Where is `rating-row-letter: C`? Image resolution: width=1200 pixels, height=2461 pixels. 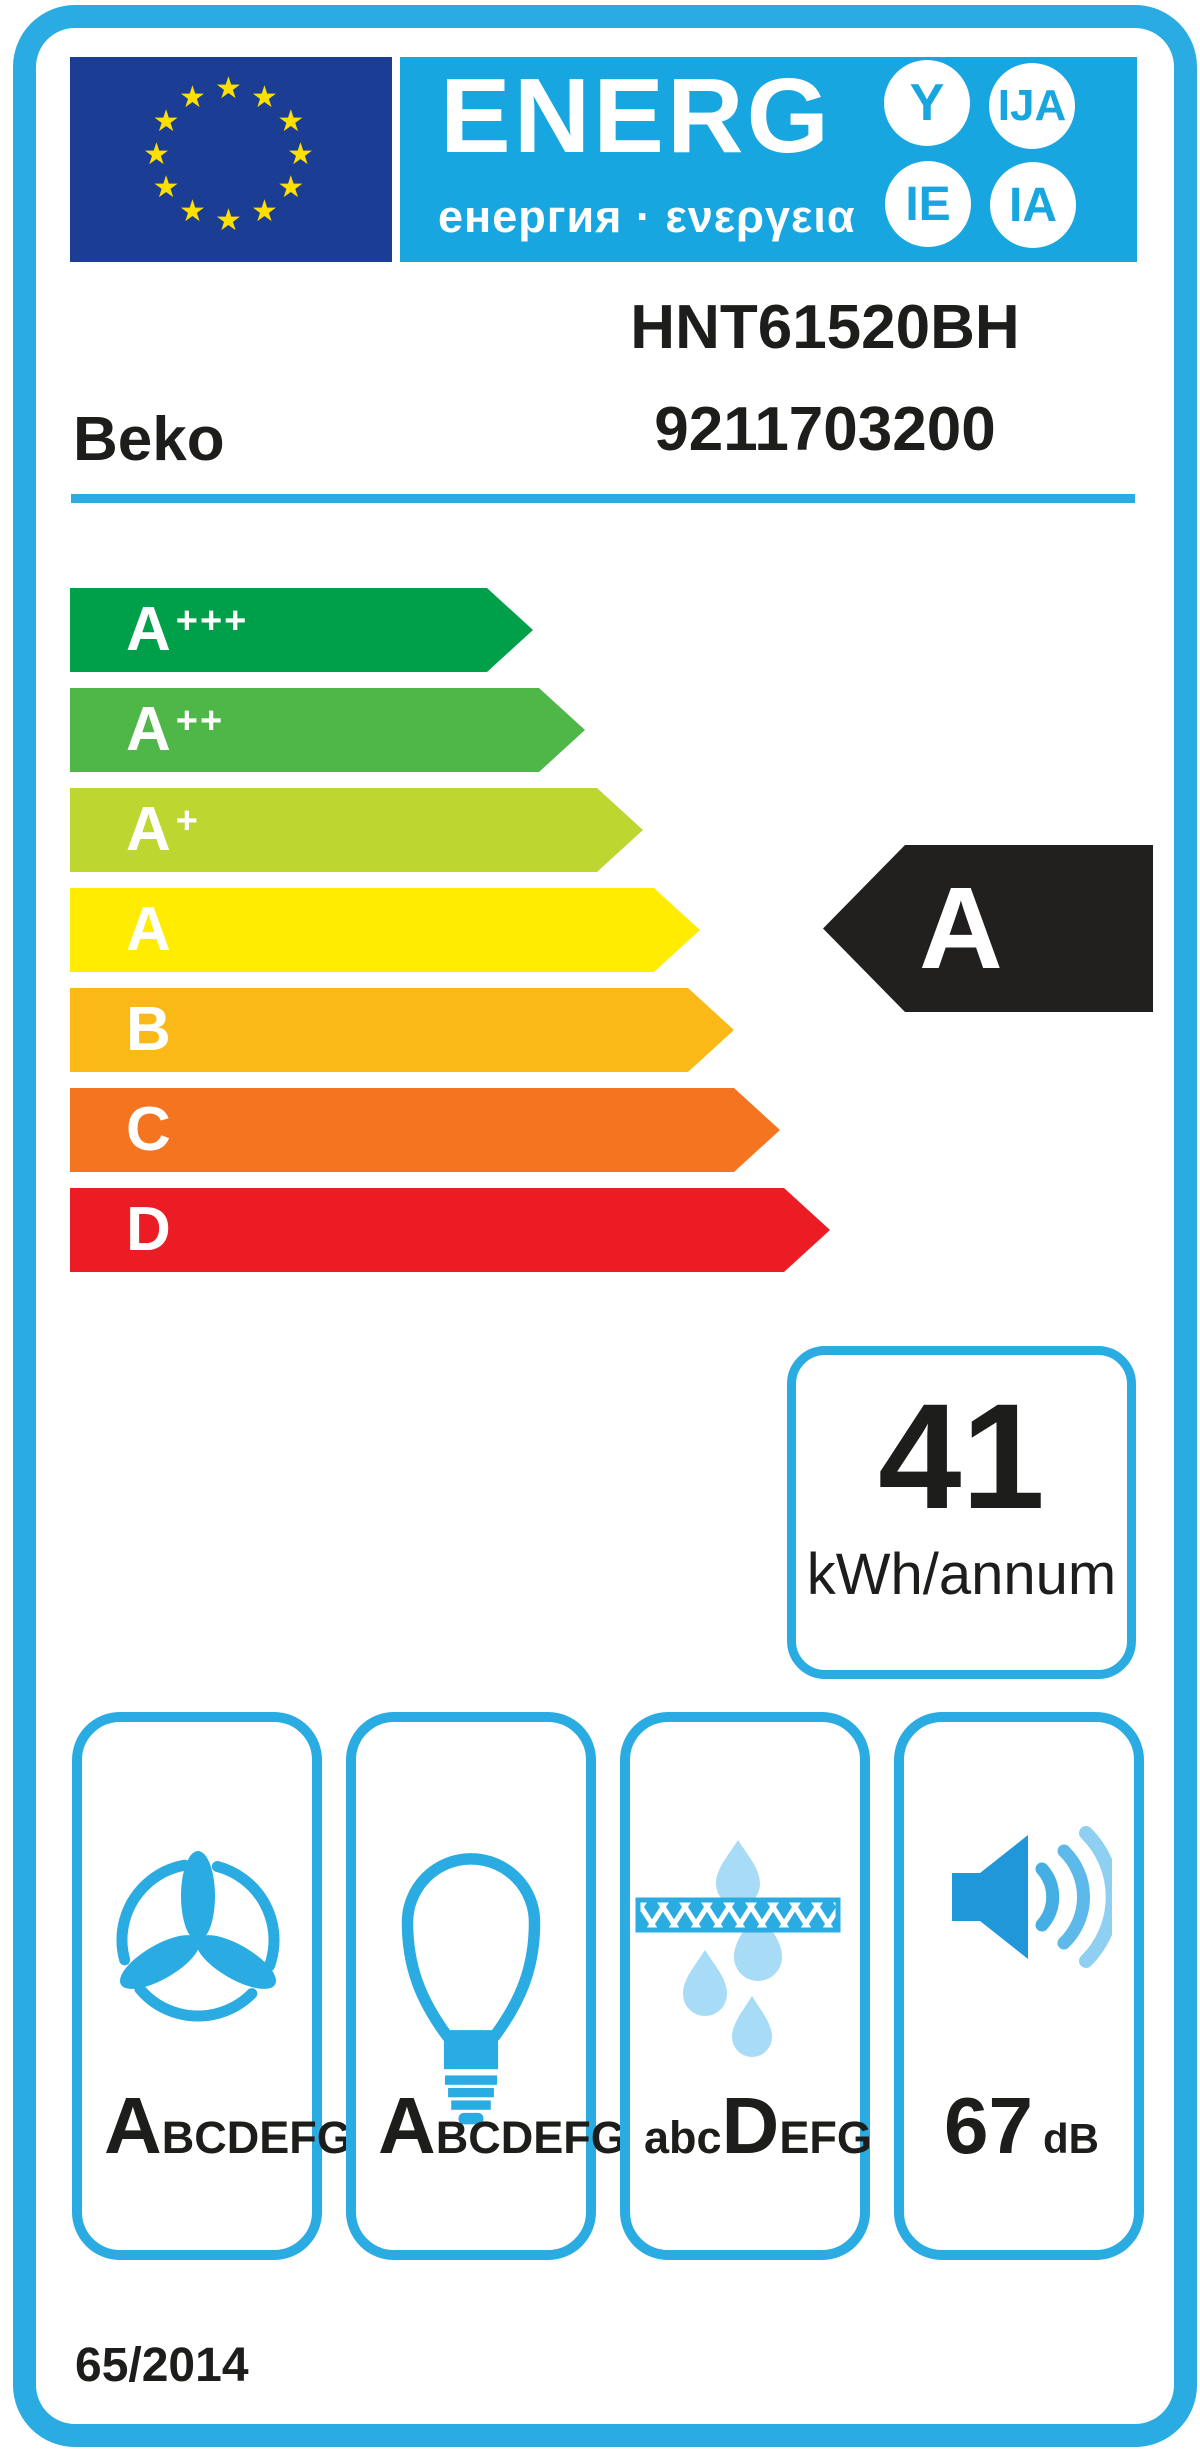
rating-row-letter: C is located at coordinates (148, 1129).